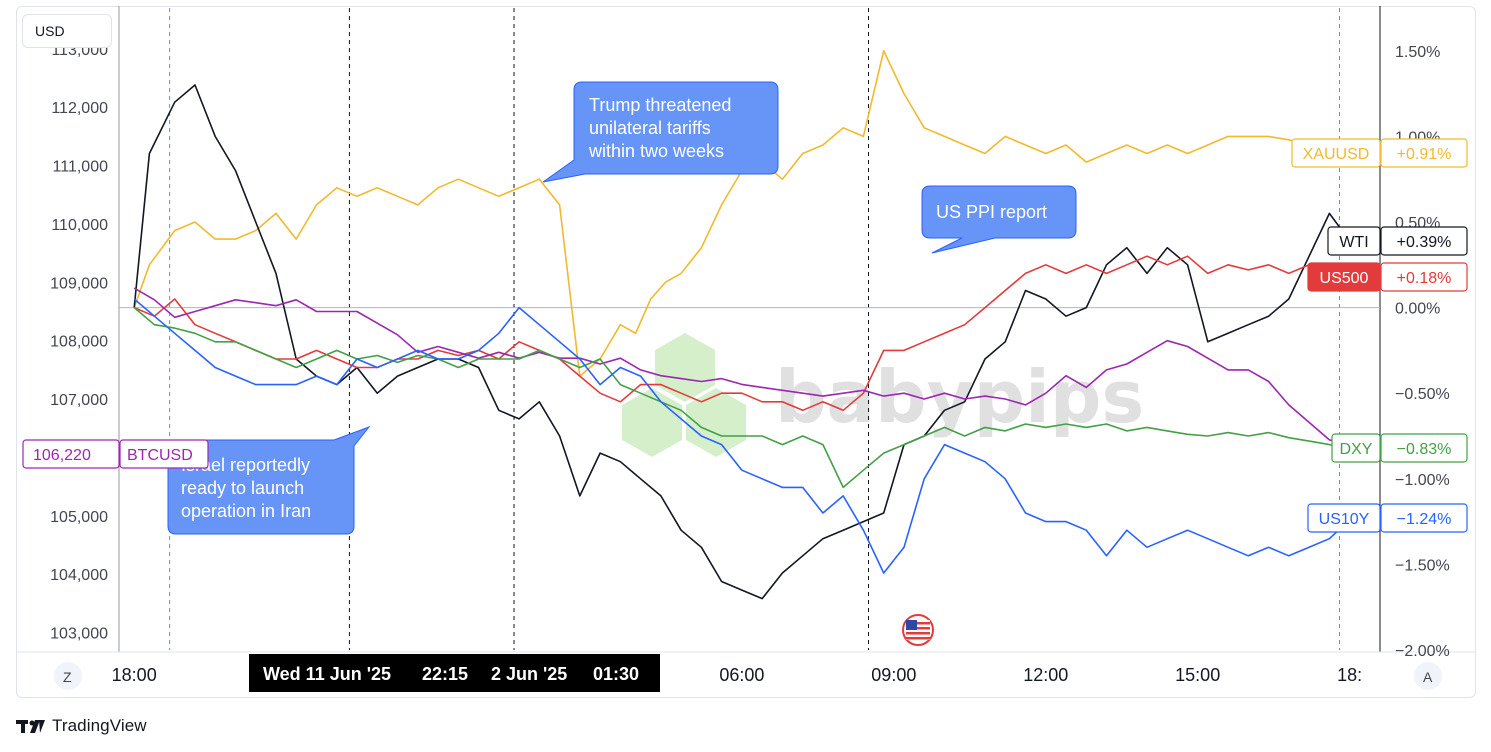 This screenshot has width=1491, height=752. What do you see at coordinates (1422, 651) in the screenshot?
I see `right-tick-label: −2.00%` at bounding box center [1422, 651].